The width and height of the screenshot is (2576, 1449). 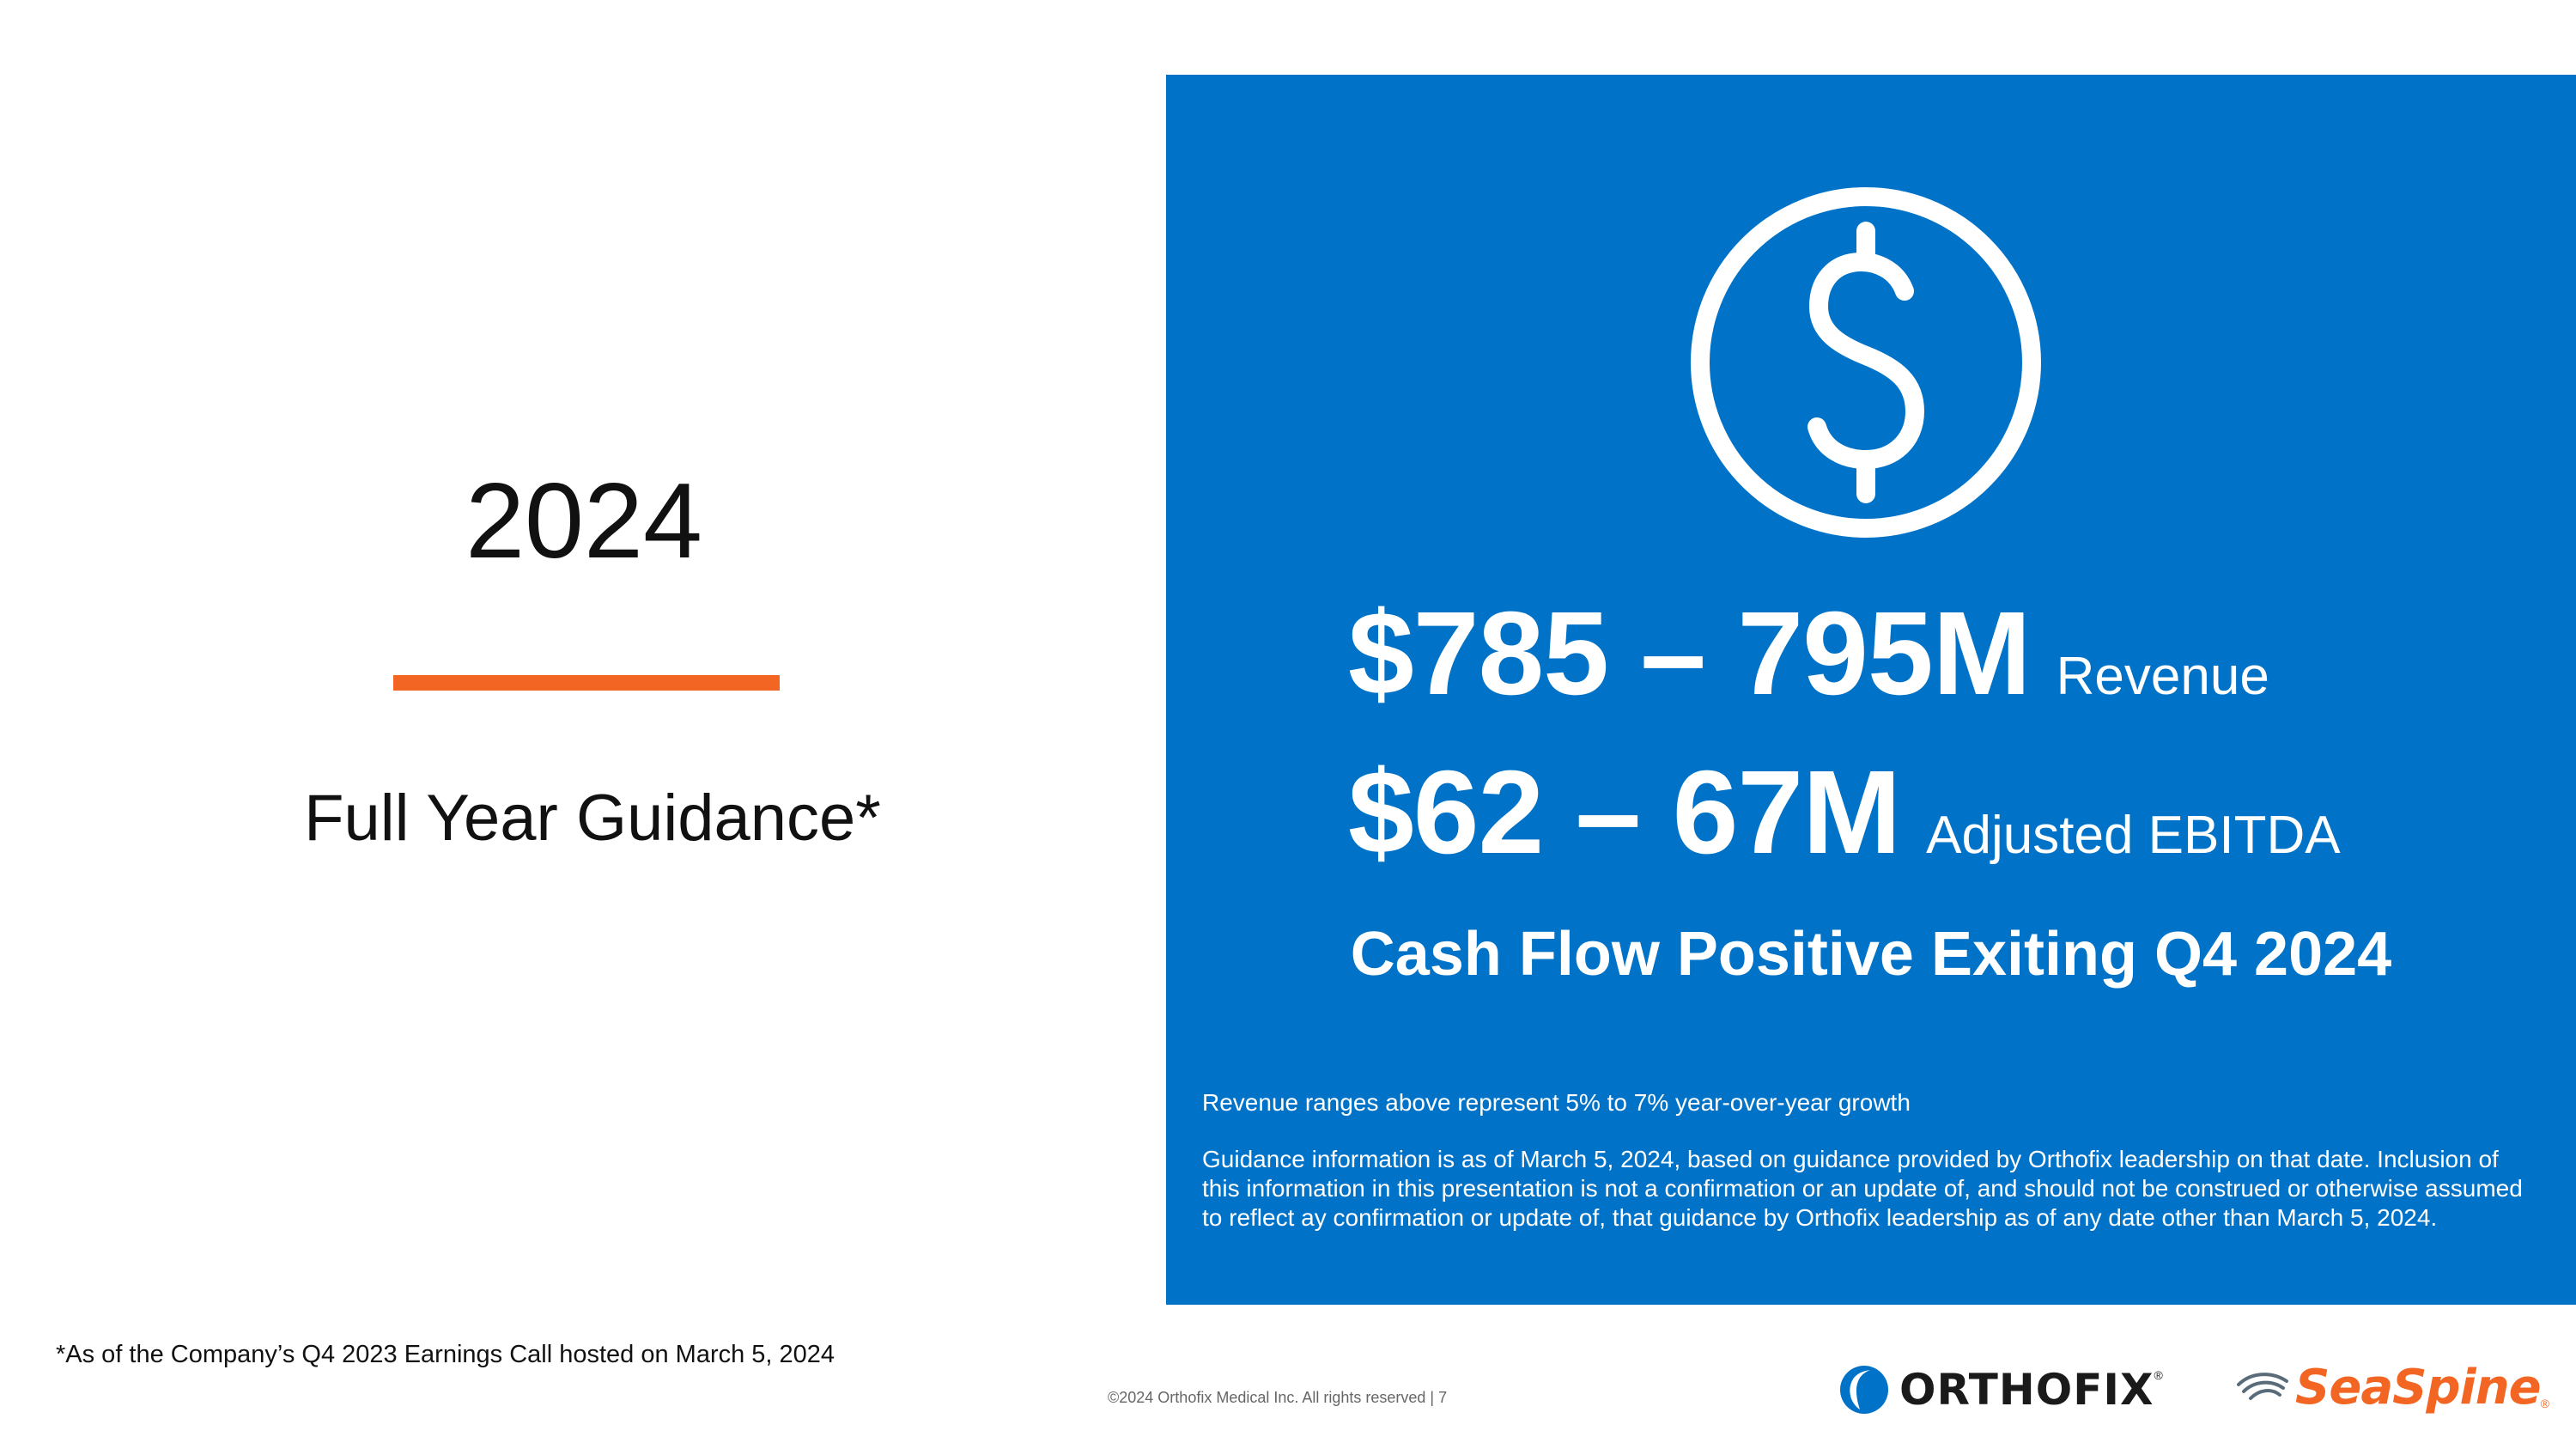 I want to click on year-heading: 2024, so click(x=583, y=521).